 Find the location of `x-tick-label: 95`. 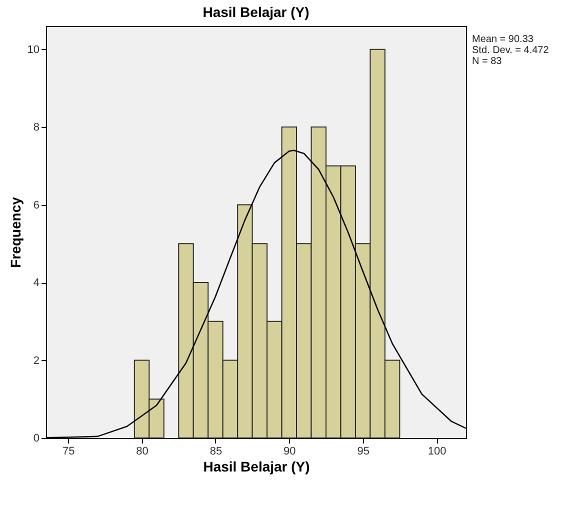

x-tick-label: 95 is located at coordinates (363, 452).